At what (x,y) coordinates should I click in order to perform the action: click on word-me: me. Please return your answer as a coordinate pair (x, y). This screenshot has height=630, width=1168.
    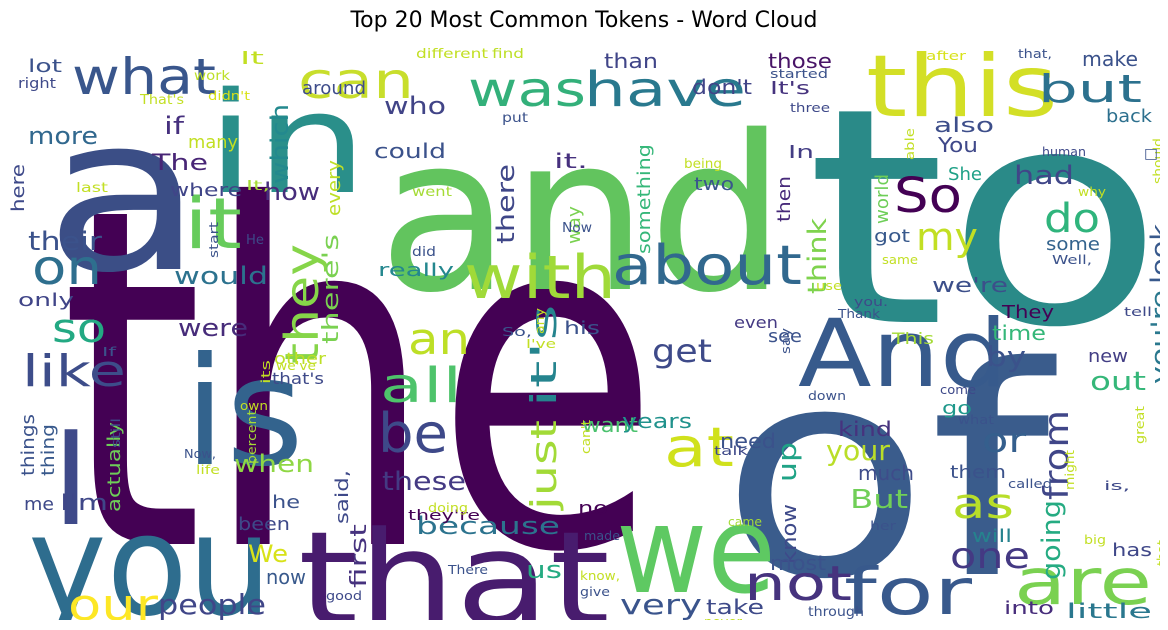
    Looking at the image, I should click on (39, 504).